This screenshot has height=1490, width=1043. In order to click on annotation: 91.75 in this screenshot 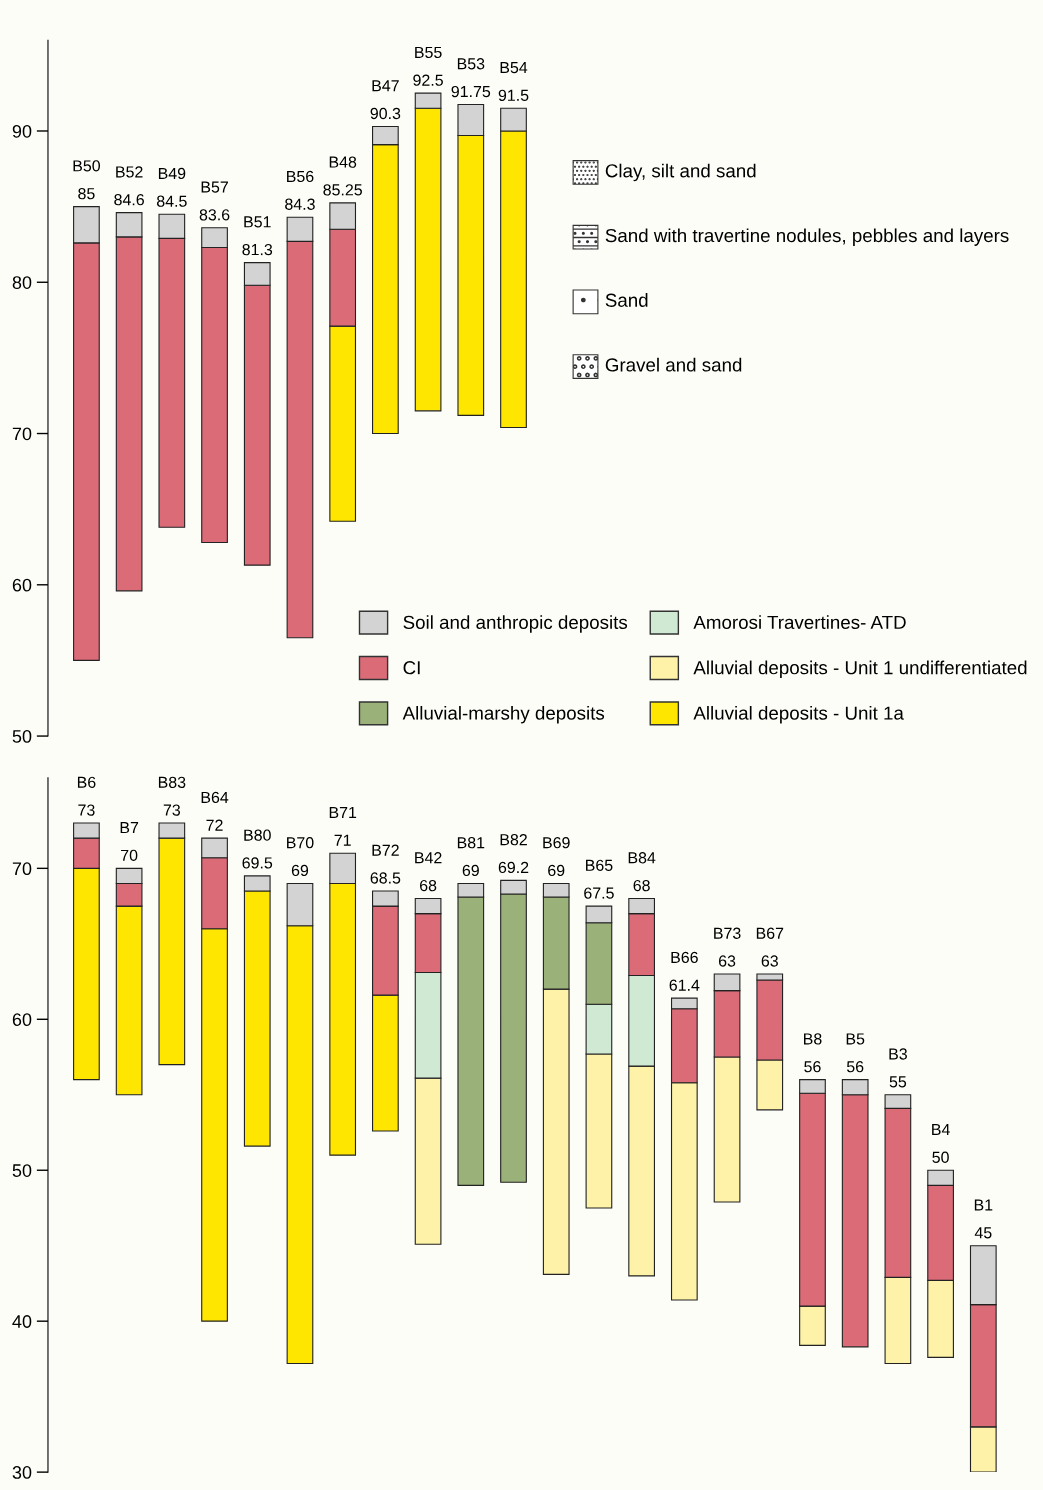, I will do `click(471, 91)`.